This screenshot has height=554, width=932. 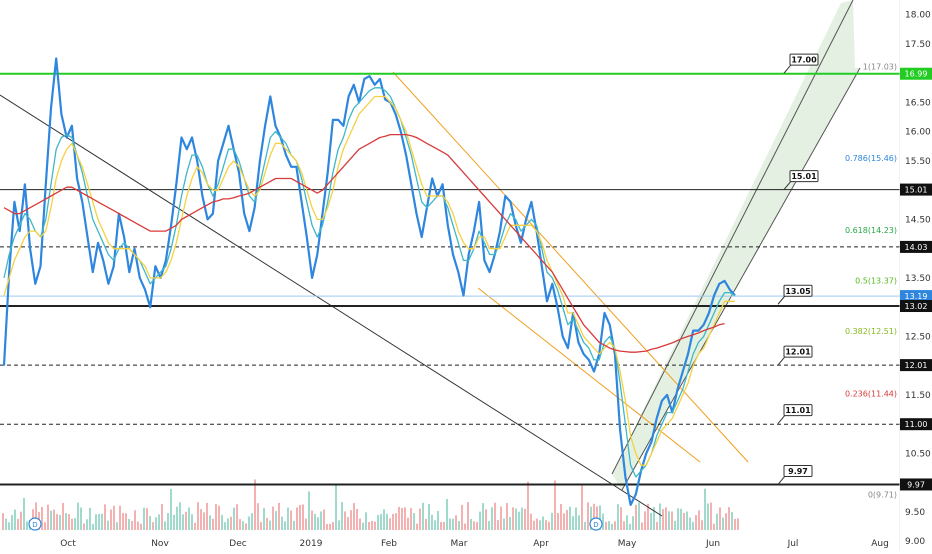 I want to click on y-tick-label: 10.50, so click(x=918, y=454).